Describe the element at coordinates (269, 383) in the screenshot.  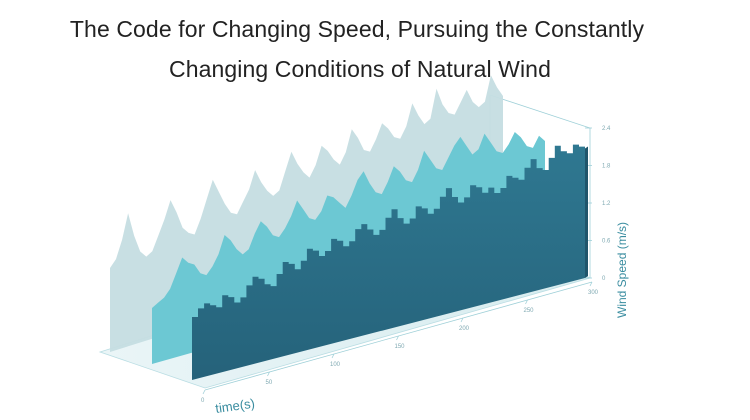
I see `x-tick-label: 50` at that location.